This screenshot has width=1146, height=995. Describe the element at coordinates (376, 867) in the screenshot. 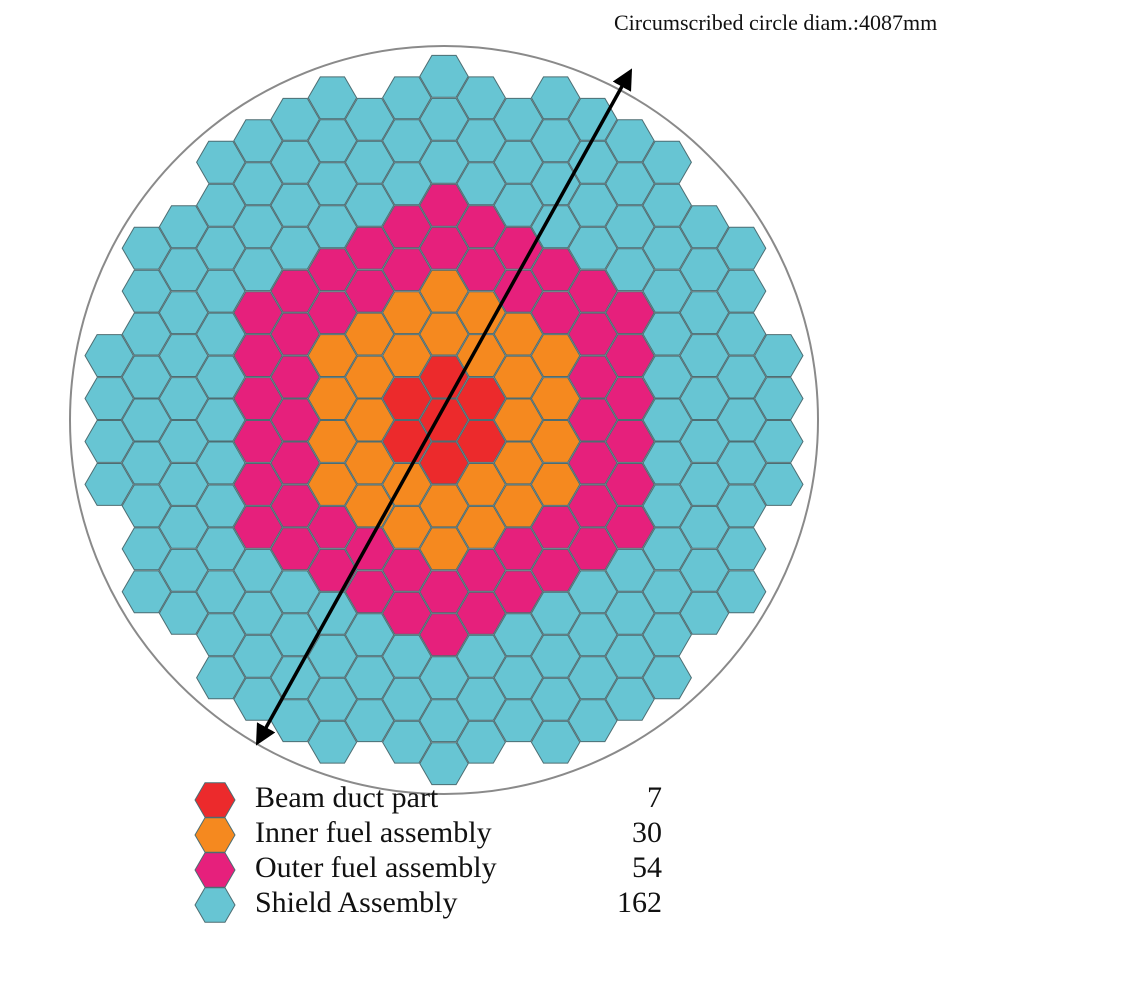

I see `legend-label: Outer fuel assembly` at that location.